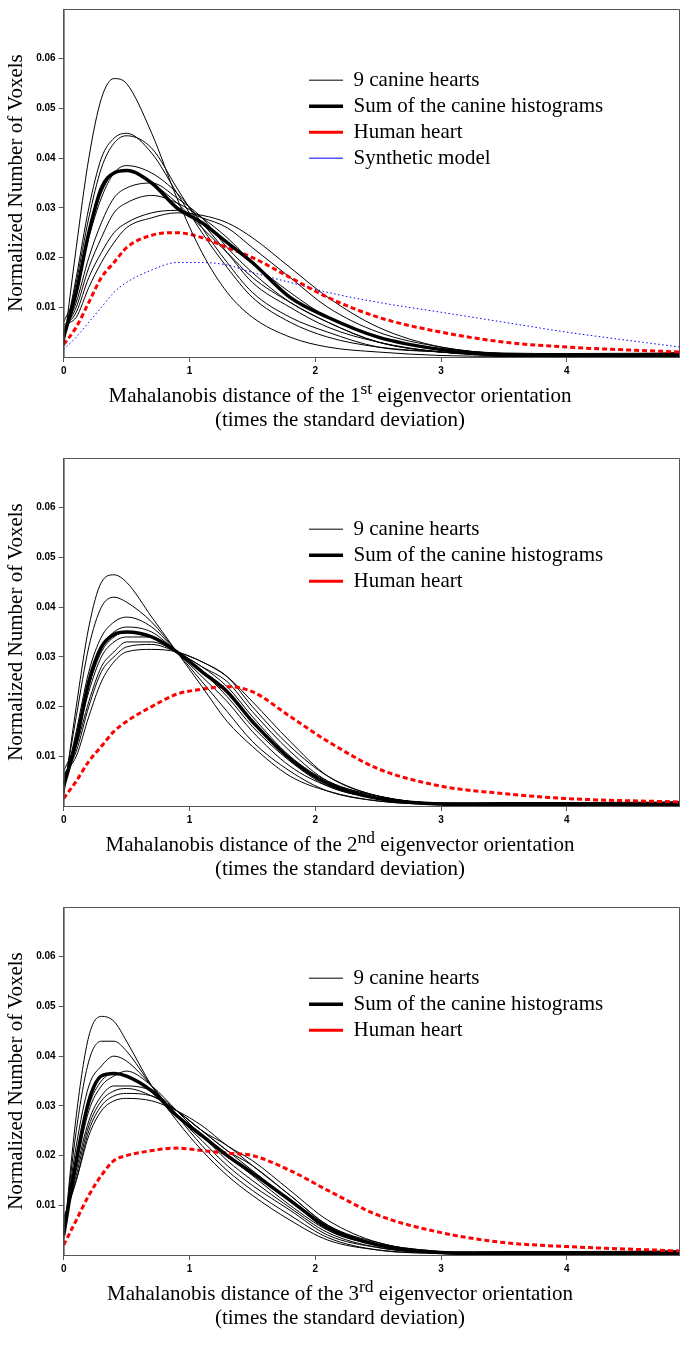 This screenshot has width=680, height=1354. What do you see at coordinates (422, 156) in the screenshot?
I see `legend-label: Synthetic model` at bounding box center [422, 156].